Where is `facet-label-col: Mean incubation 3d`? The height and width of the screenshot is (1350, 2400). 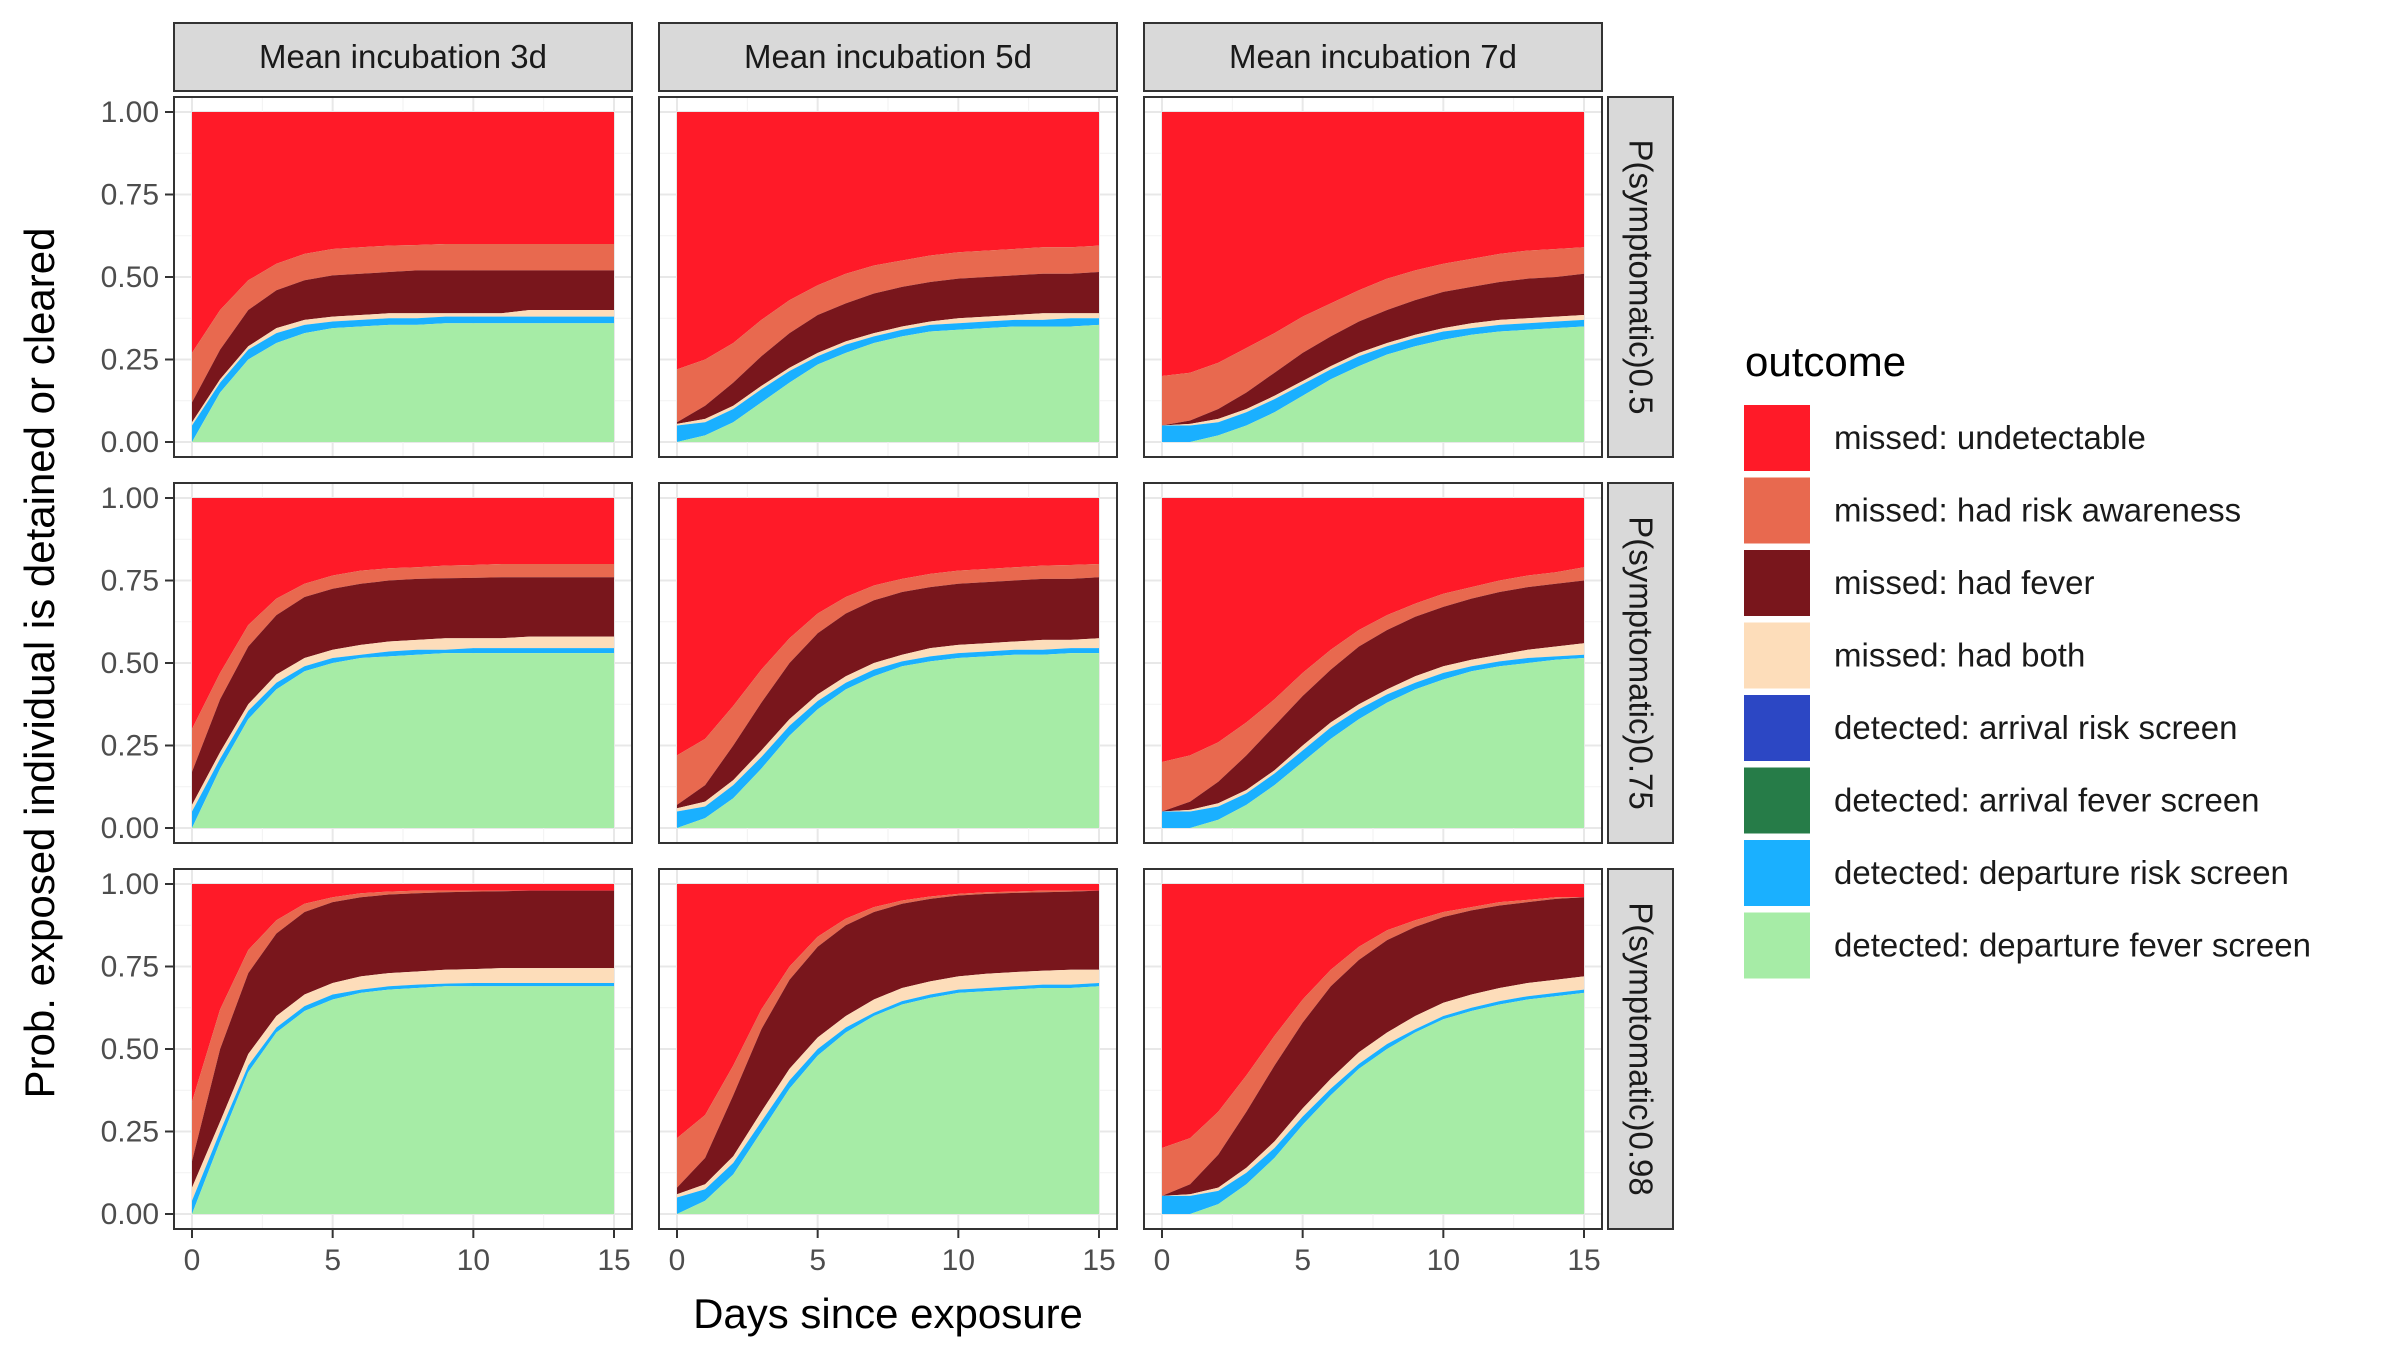
facet-label-col: Mean incubation 3d is located at coordinates (403, 56).